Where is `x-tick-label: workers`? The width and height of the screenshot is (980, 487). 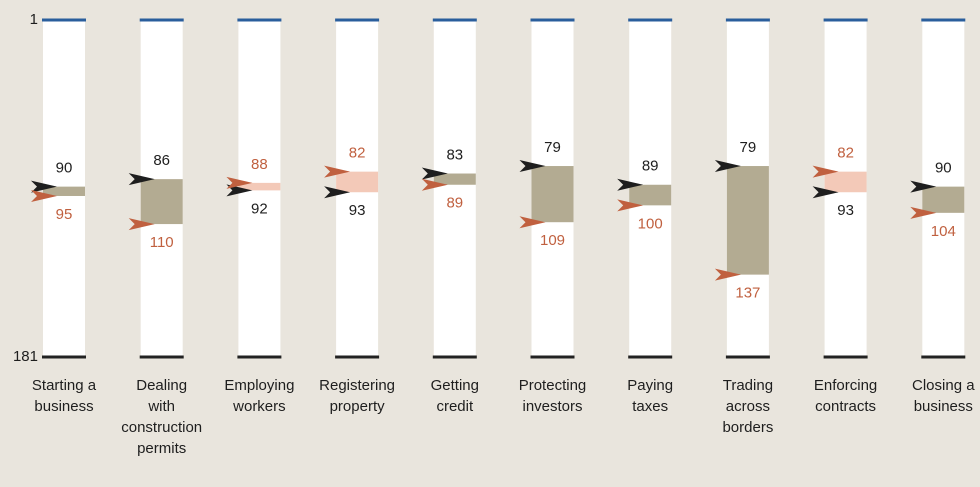
x-tick-label: workers is located at coordinates (259, 406).